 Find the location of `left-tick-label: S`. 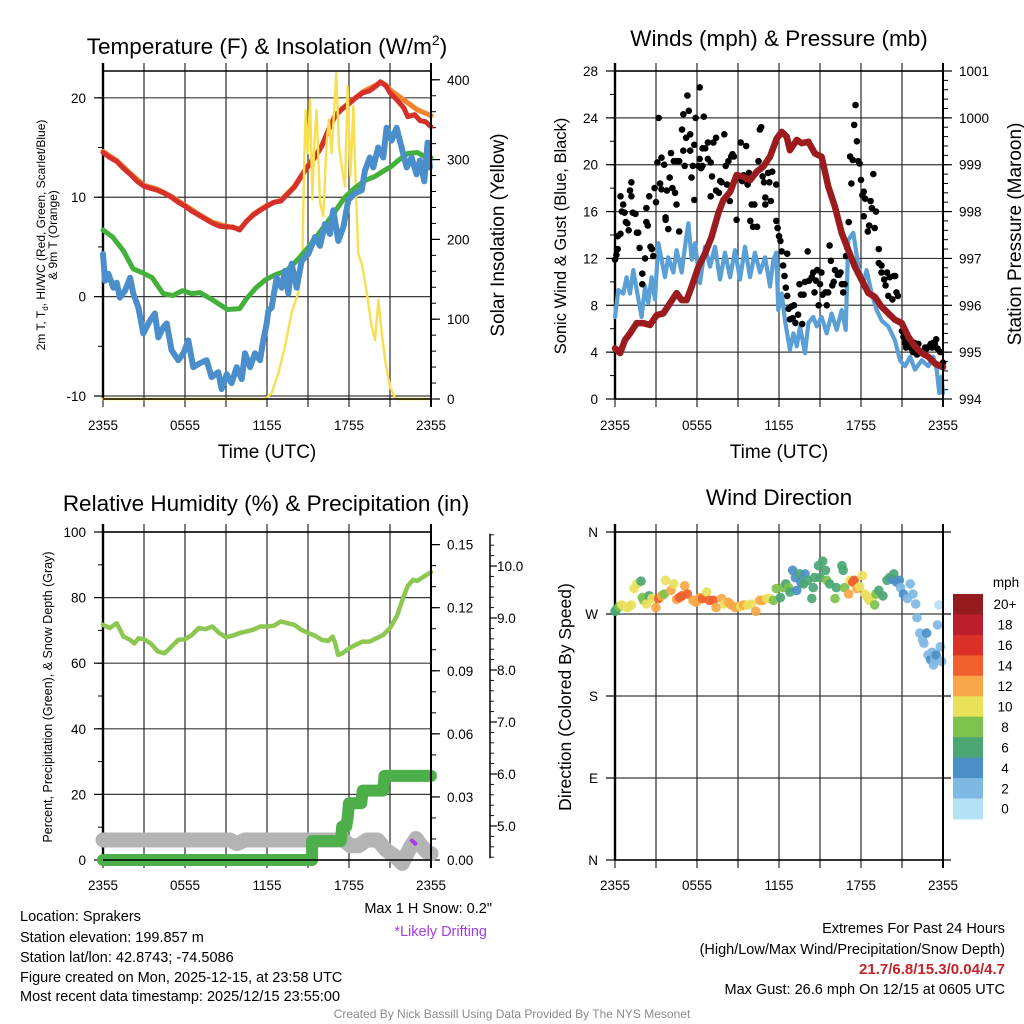

left-tick-label: S is located at coordinates (593, 696).